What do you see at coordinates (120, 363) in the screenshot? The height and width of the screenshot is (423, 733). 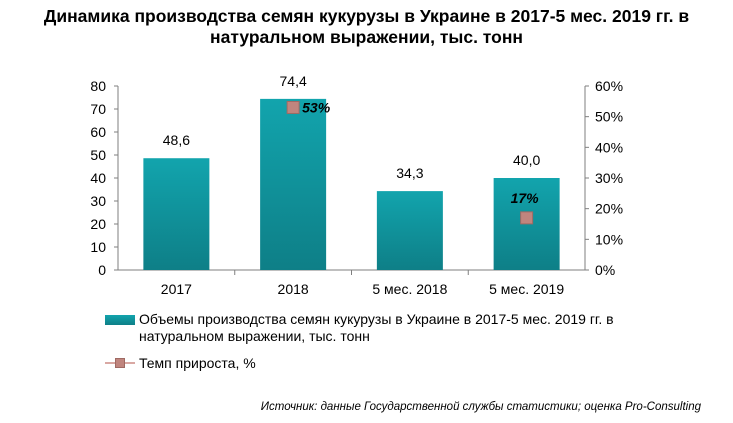 I see `legend-swatch-marker` at bounding box center [120, 363].